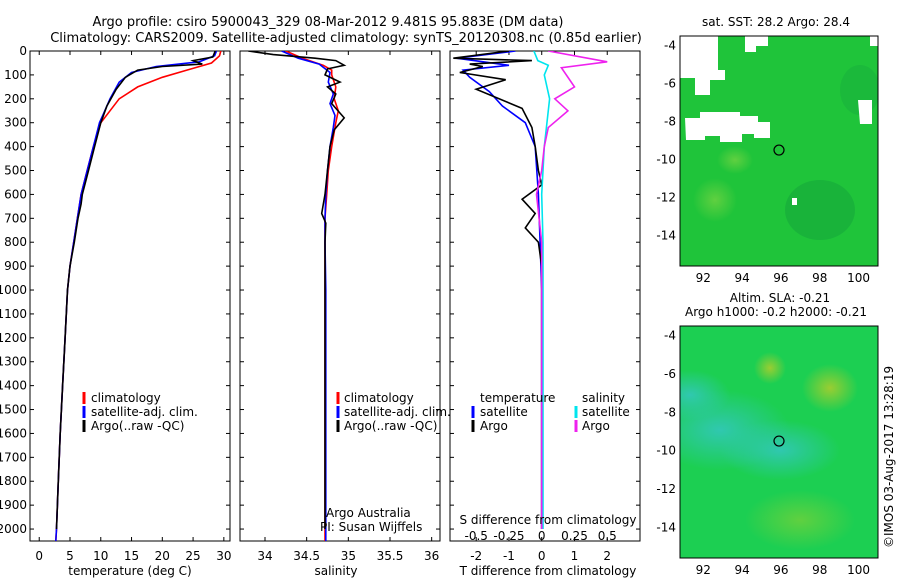  I want to click on legend-label-t-satellite: satellite, so click(504, 412).